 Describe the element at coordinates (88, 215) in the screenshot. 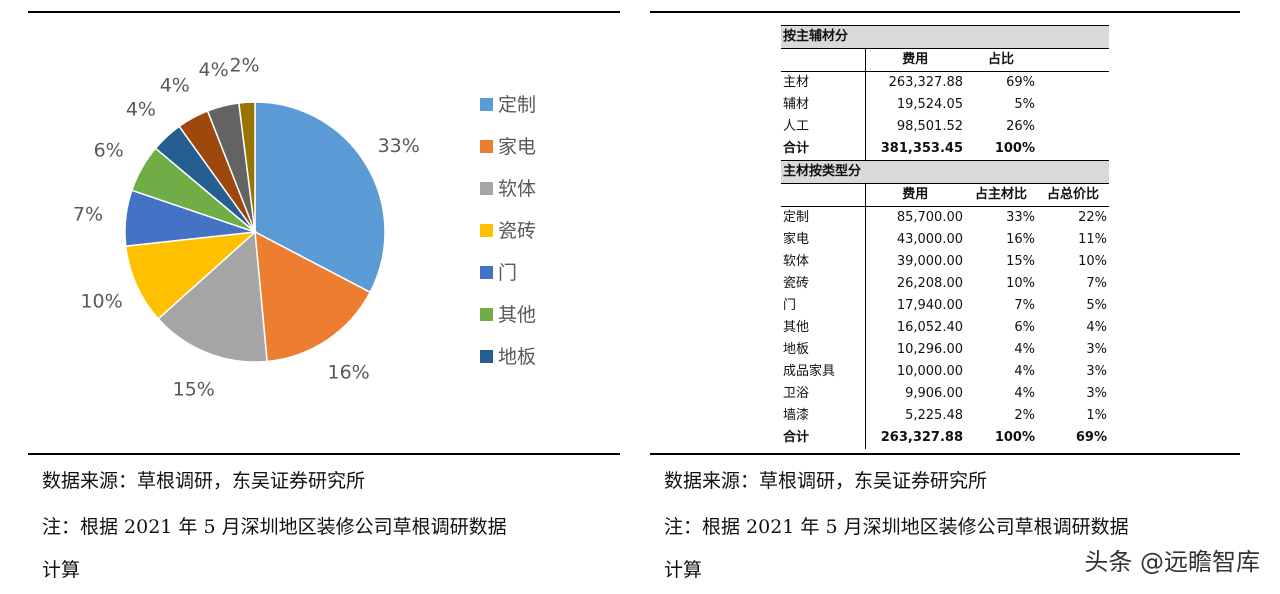

I see `pie-data-label: 7%` at that location.